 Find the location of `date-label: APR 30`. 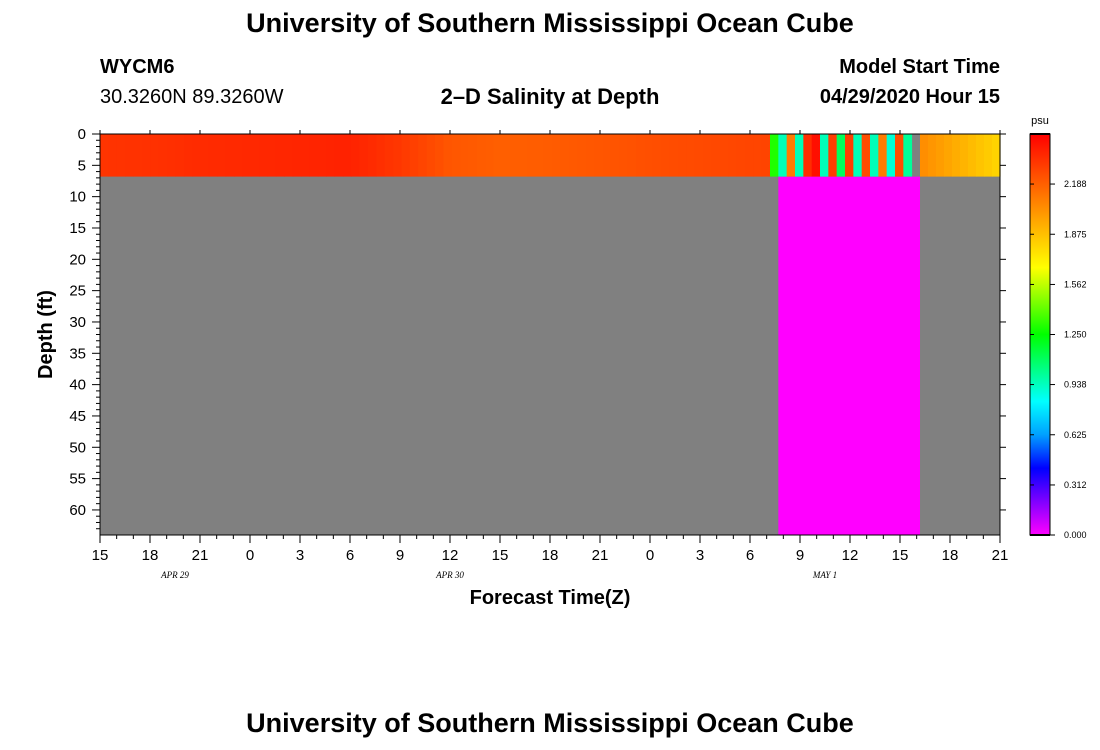

date-label: APR 30 is located at coordinates (449, 575).